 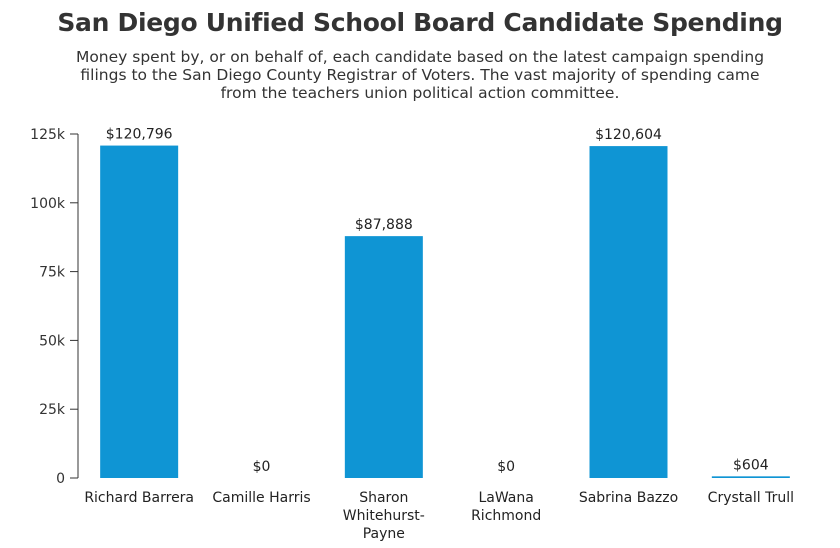 What do you see at coordinates (60, 479) in the screenshot?
I see `y-tick-label: 0` at bounding box center [60, 479].